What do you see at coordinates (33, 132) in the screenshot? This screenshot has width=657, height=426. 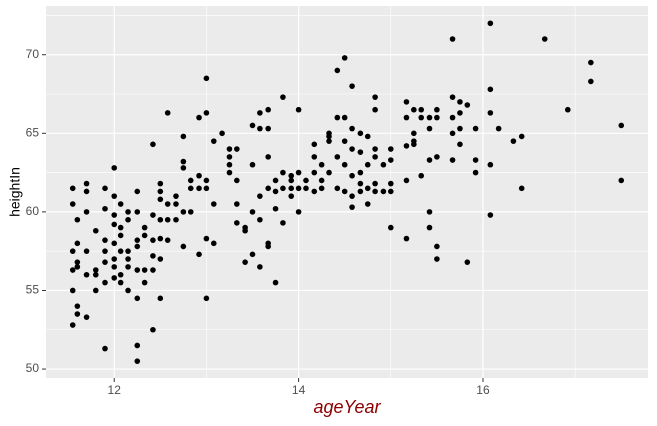 I see `y-tick-label: 65` at bounding box center [33, 132].